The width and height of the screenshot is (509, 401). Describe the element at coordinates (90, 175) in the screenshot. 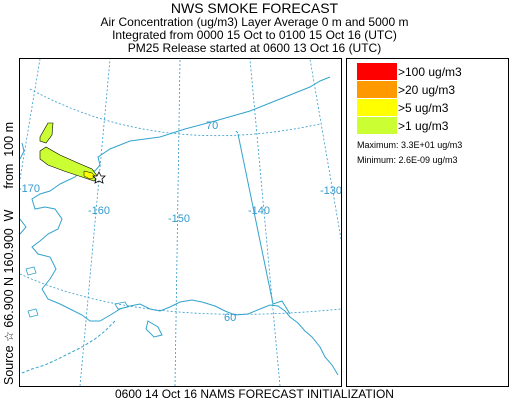

I see `smoke-plume-core` at that location.